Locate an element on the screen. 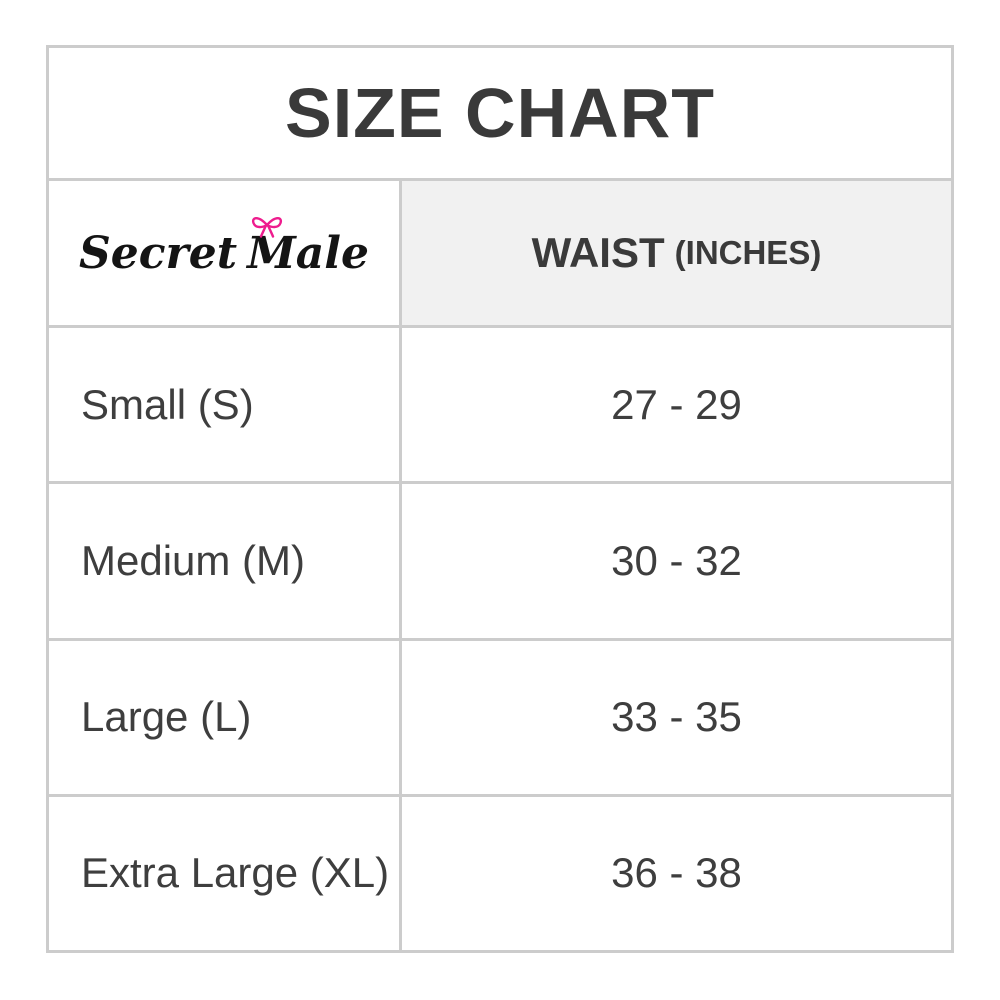 The width and height of the screenshot is (1000, 1000). size-label-cell: Small (S) is located at coordinates (224, 405).